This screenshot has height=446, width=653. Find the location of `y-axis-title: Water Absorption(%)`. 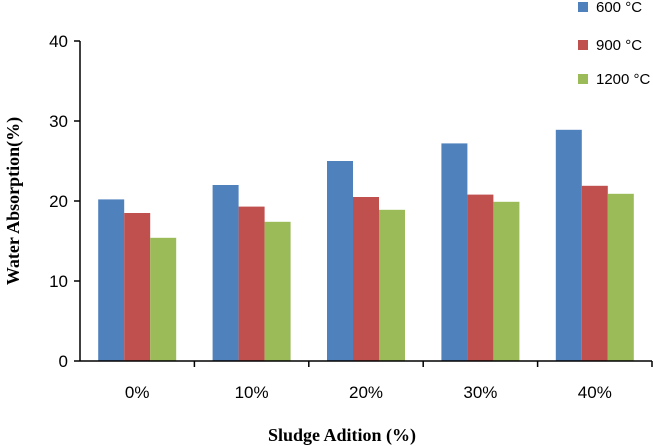

y-axis-title: Water Absorption(%) is located at coordinates (13, 201).